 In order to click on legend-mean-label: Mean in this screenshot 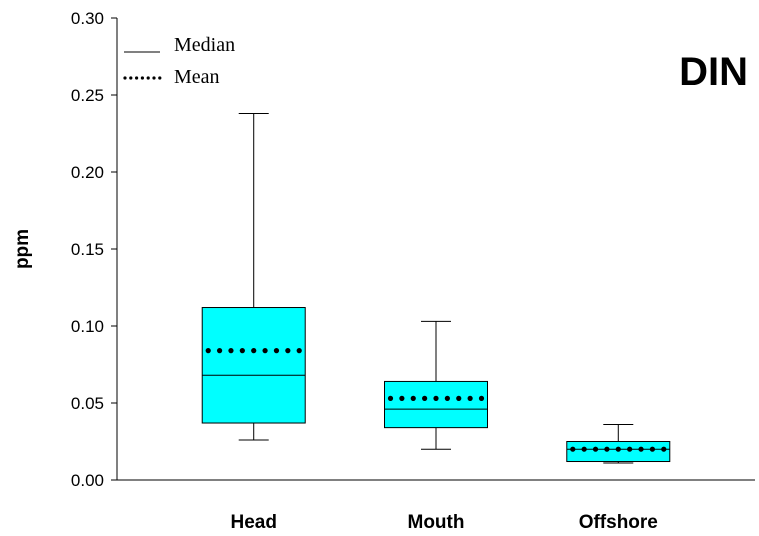, I will do `click(197, 77)`.